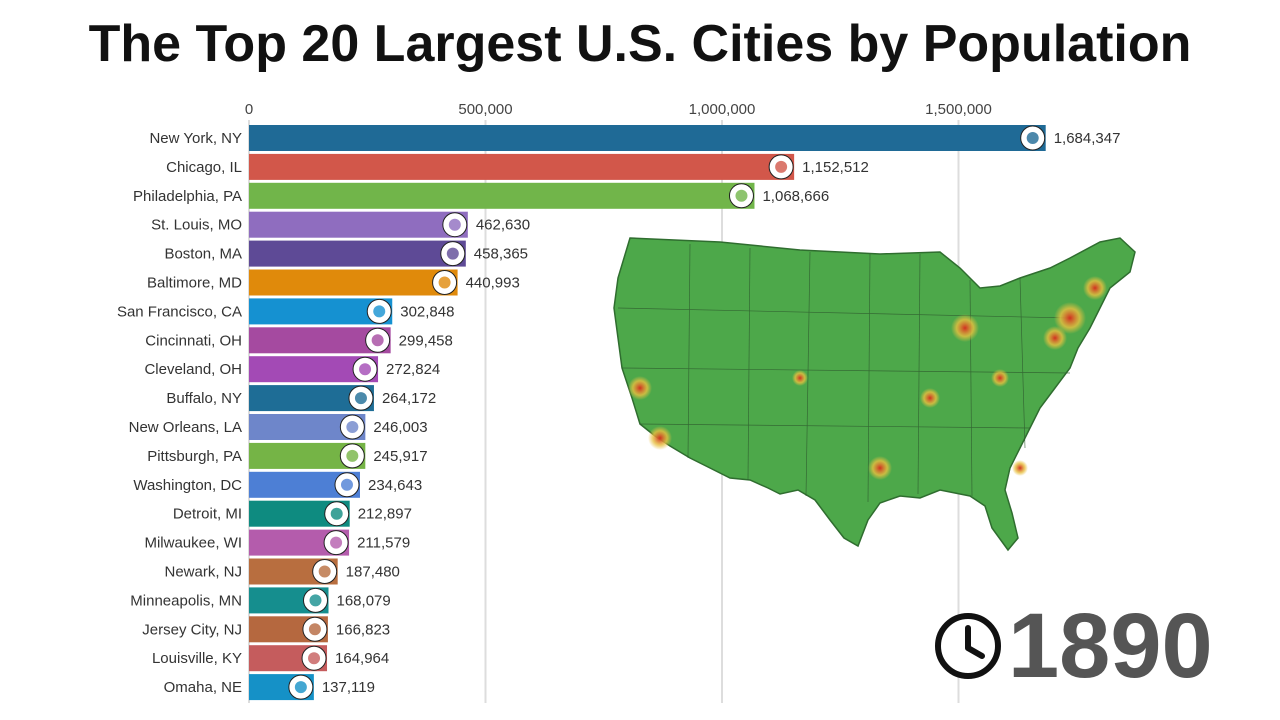 This screenshot has width=1280, height=720. I want to click on value-label: 168,079, so click(364, 600).